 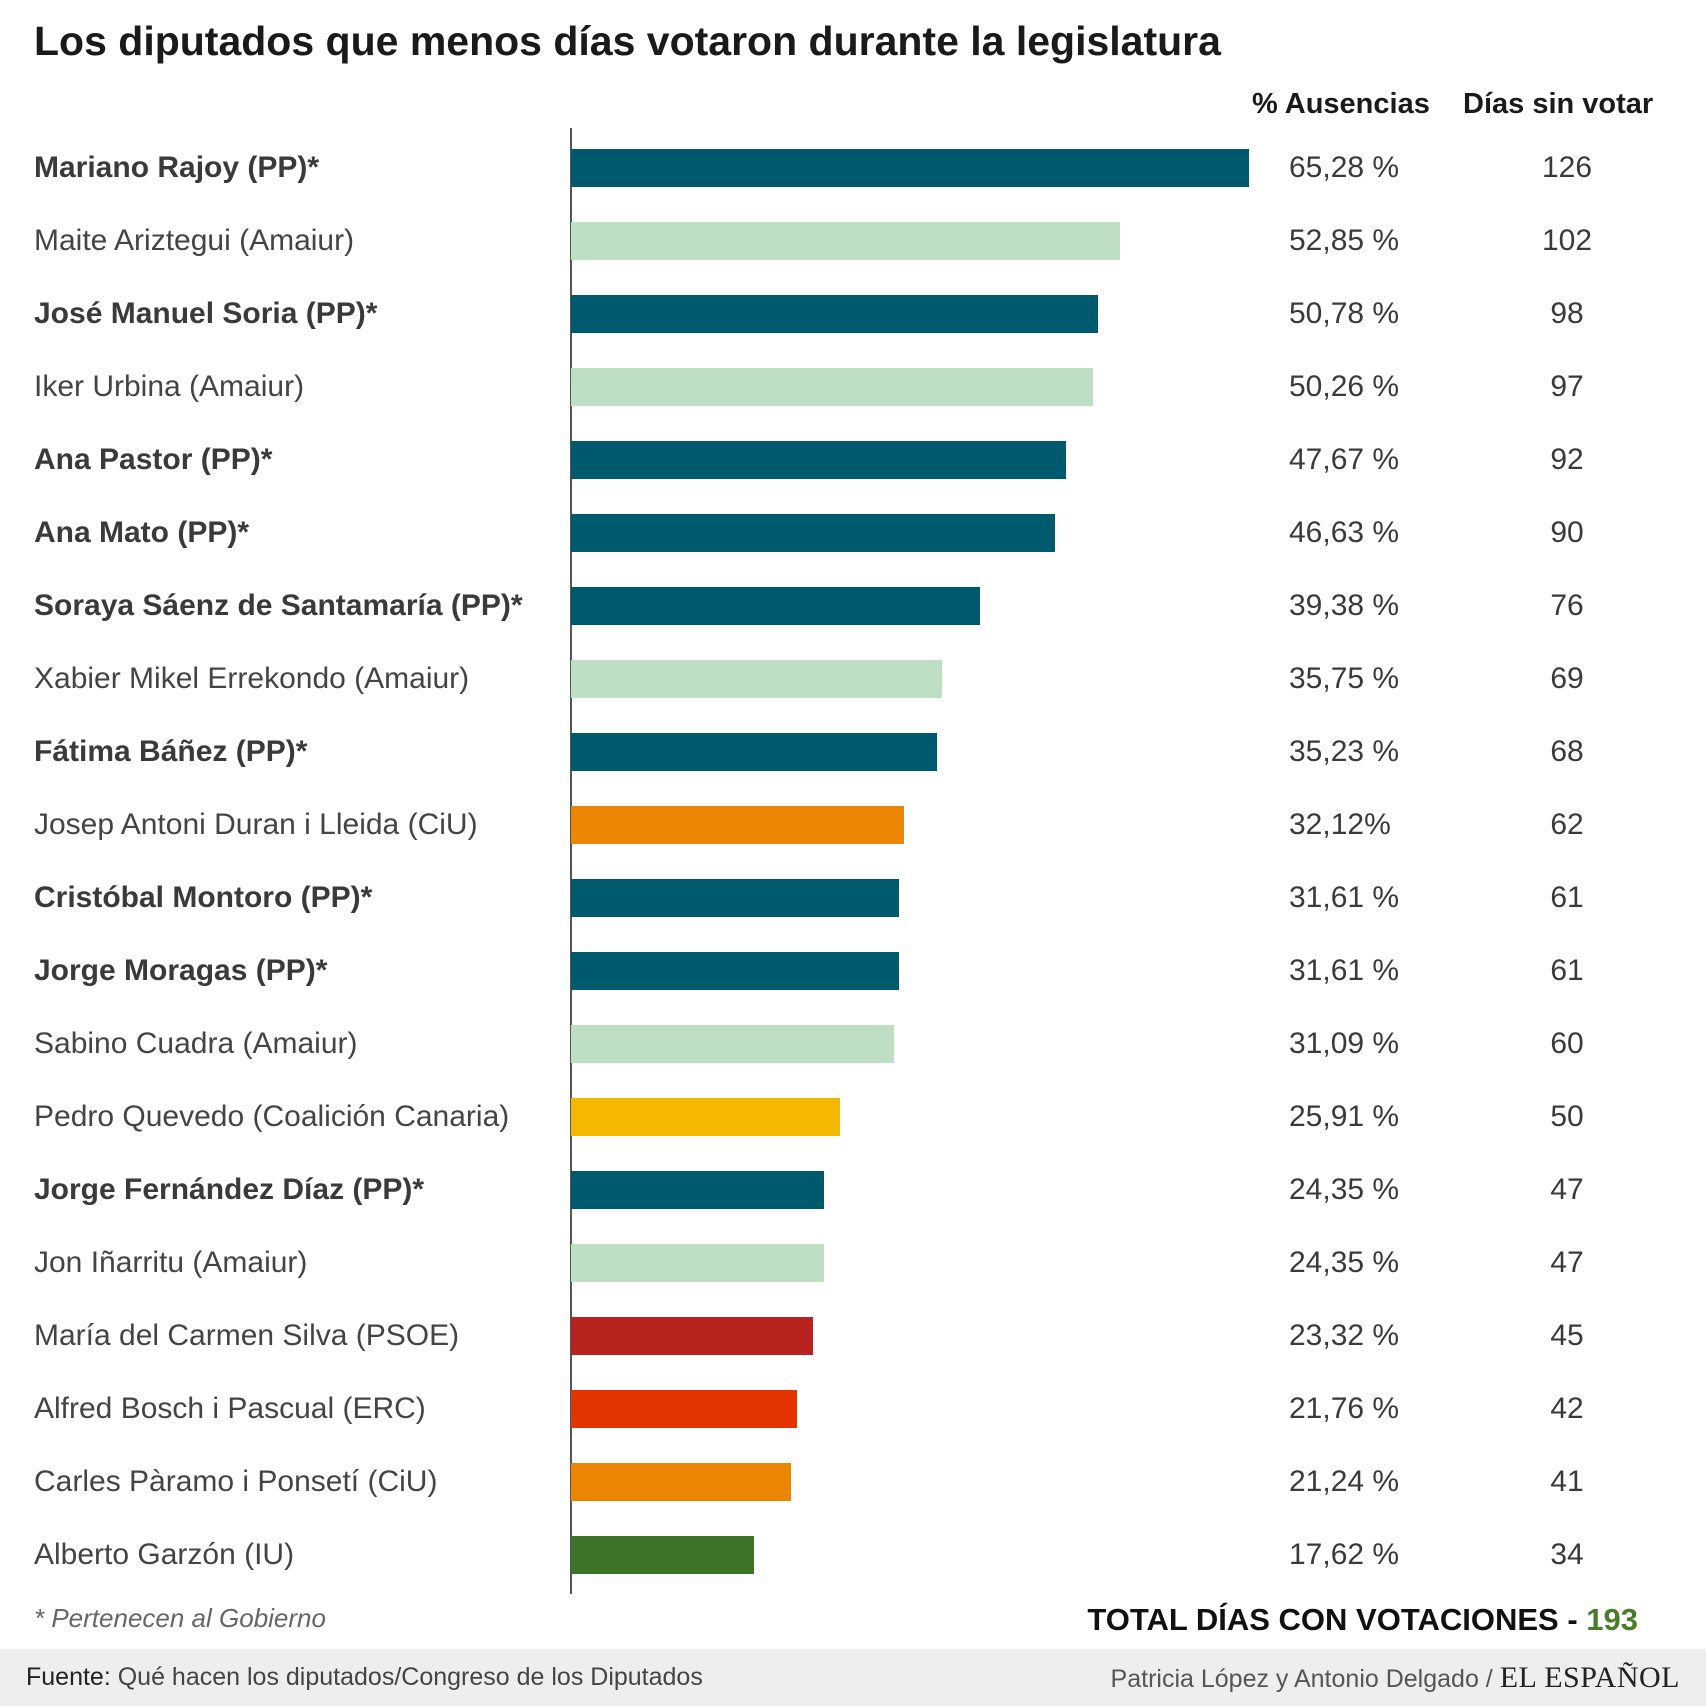 I want to click on deputy-name: Jorge Fernández Díaz (PP)*, so click(x=229, y=1189).